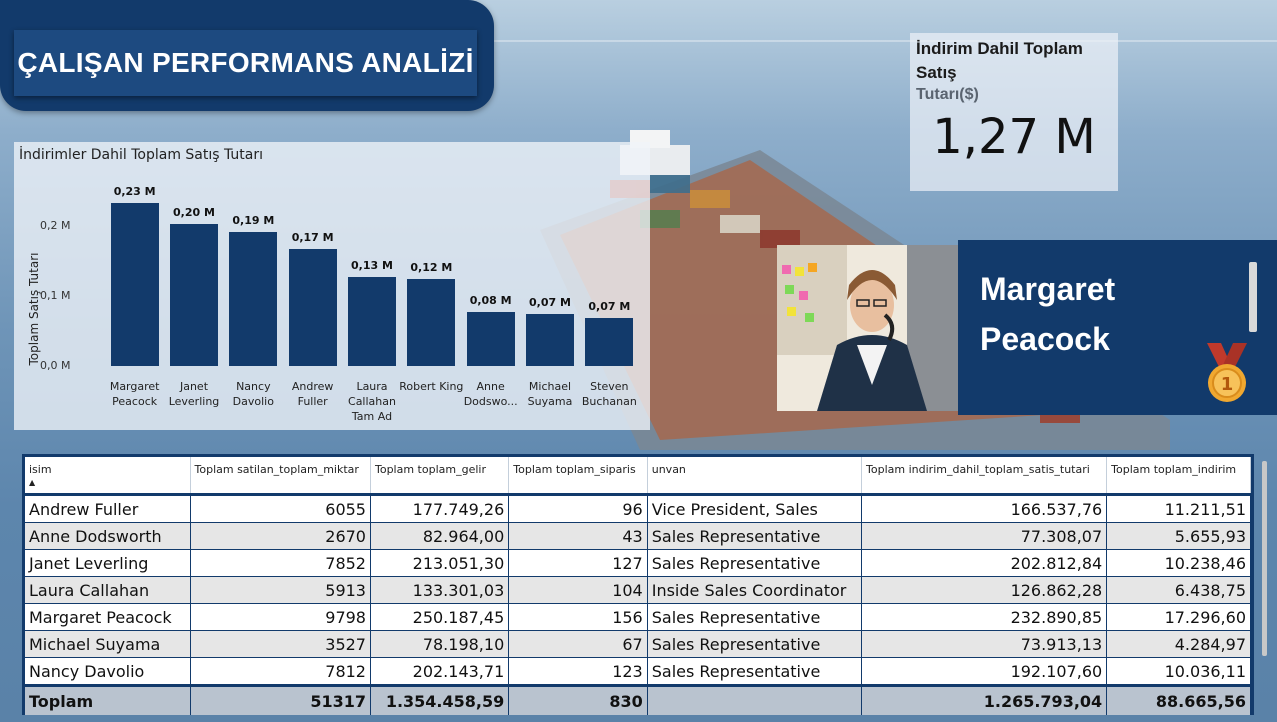  I want to click on x-tick-label: Andrew Fuller, so click(312, 394).